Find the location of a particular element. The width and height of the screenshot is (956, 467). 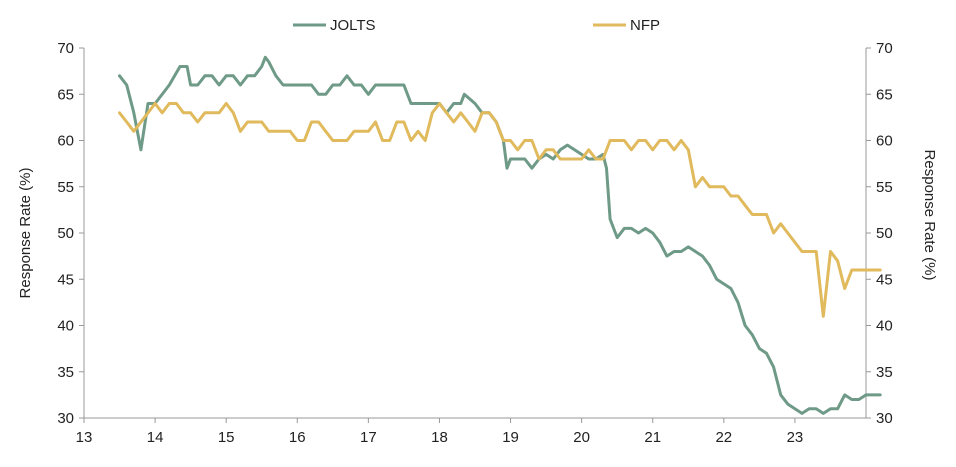

y-tick-label-right: 30 is located at coordinates (884, 418).